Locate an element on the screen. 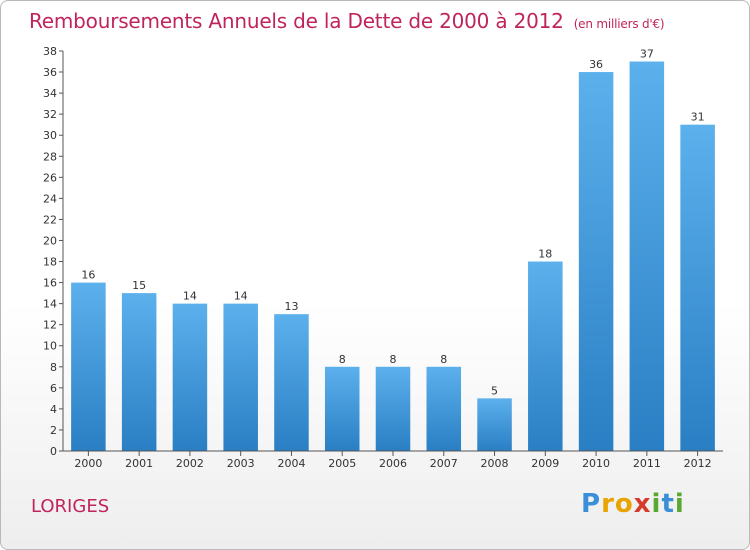 This screenshot has width=750, height=550. bar-2001 is located at coordinates (139, 372).